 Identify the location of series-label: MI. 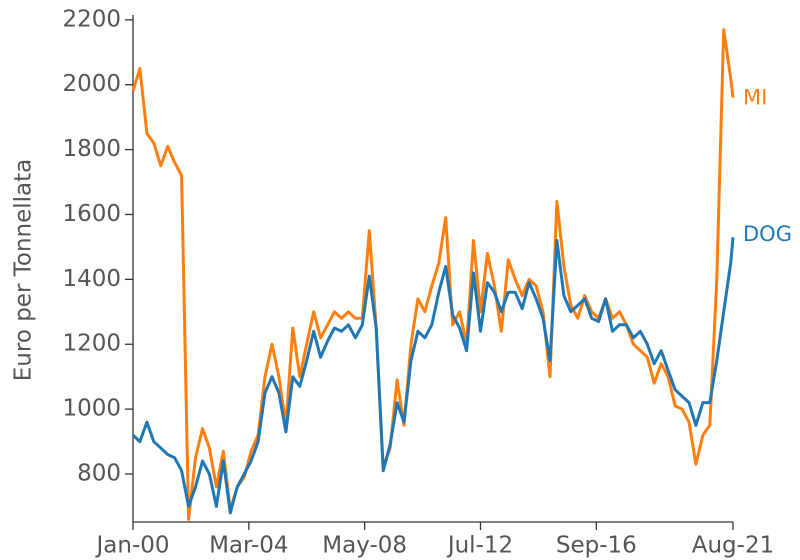
(755, 98).